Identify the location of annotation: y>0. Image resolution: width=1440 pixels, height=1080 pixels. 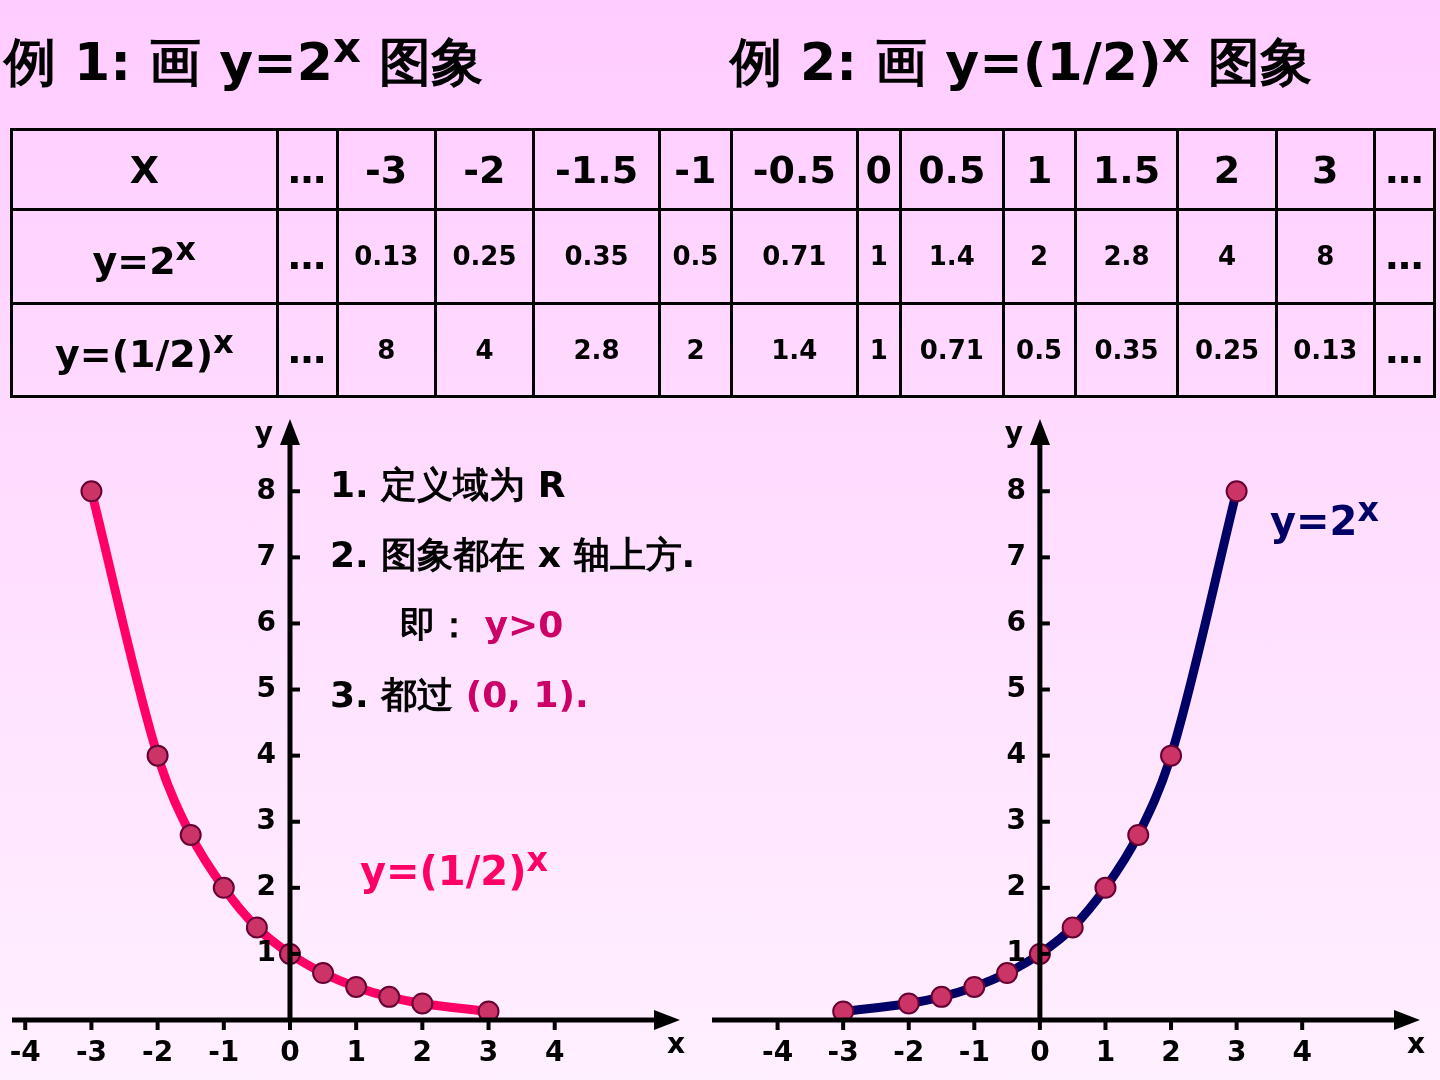
(524, 624).